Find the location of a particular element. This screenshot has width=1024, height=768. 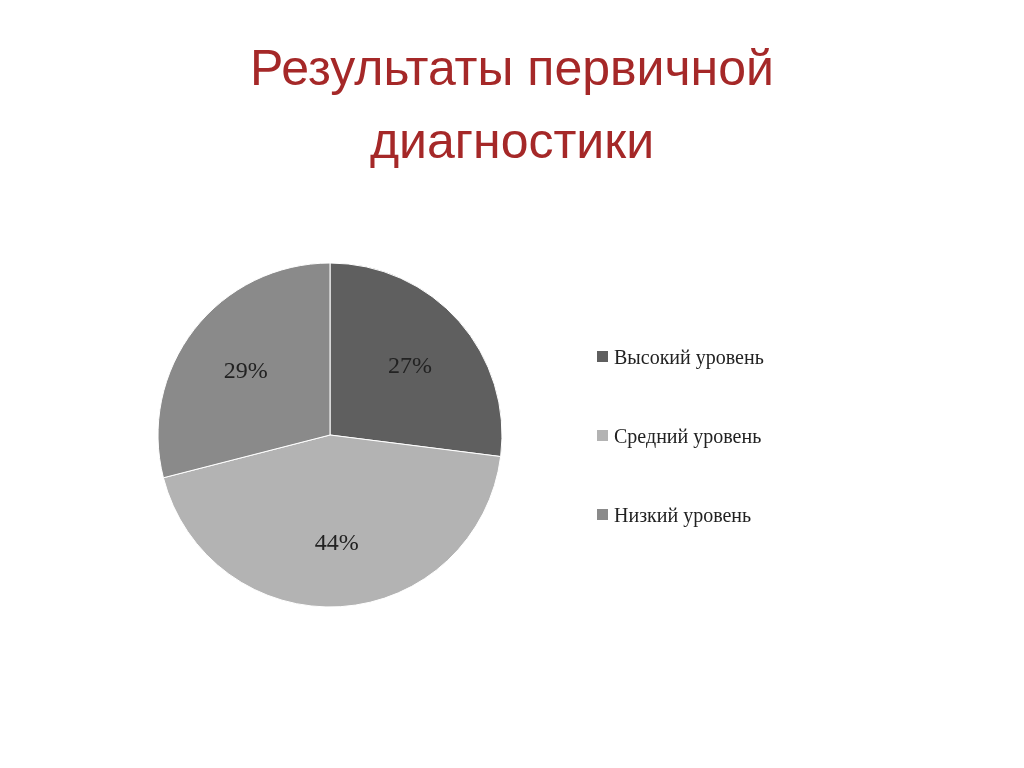

legend-label: Низкий уровень is located at coordinates (683, 515).